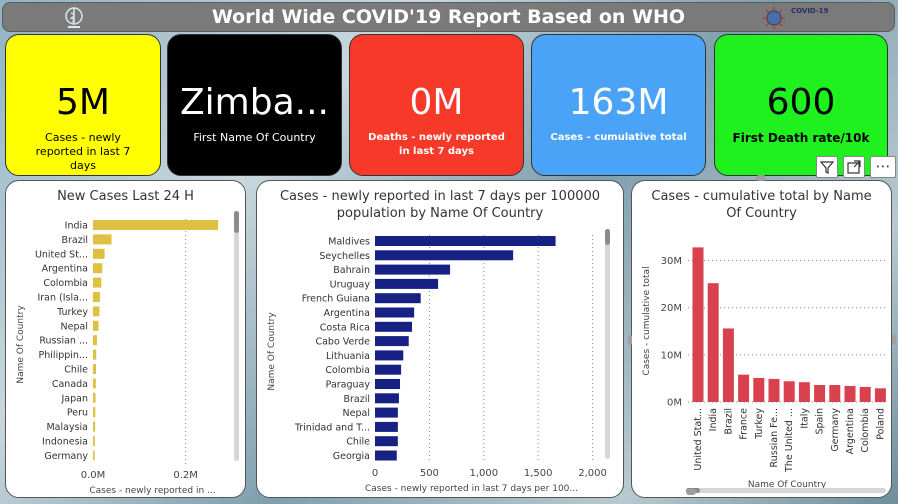  Describe the element at coordinates (351, 270) in the screenshot. I see `category-label: Bahrain` at that location.